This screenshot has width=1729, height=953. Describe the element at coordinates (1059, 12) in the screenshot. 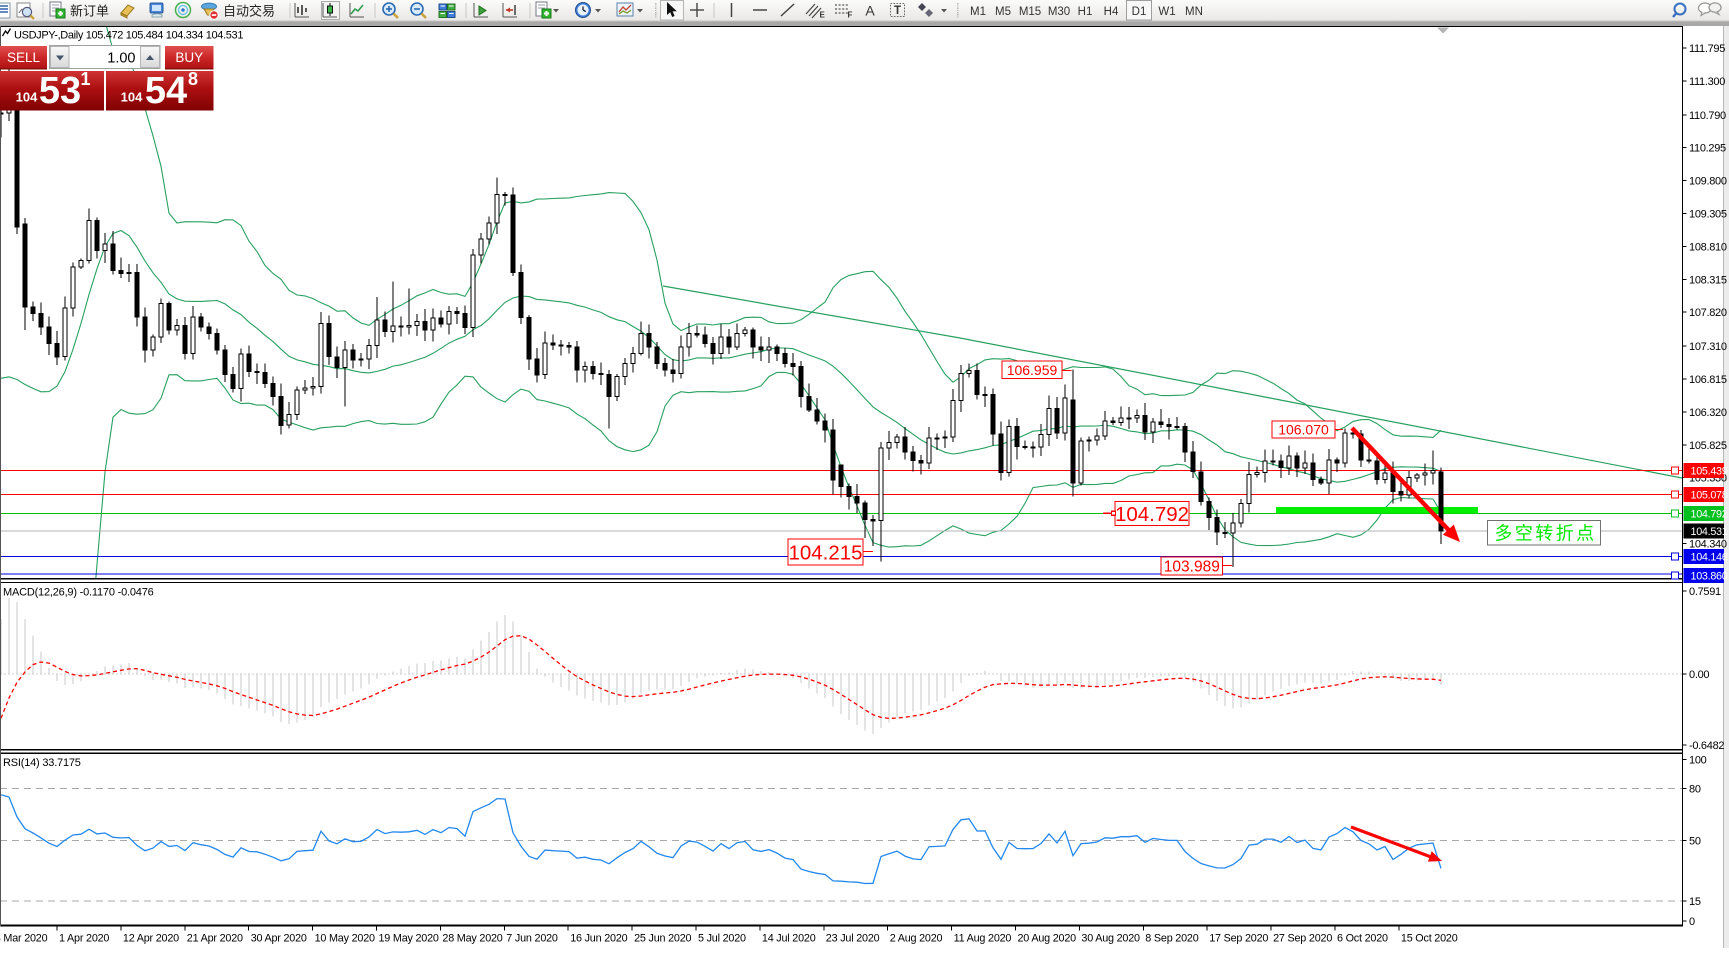

I see `svg-text: M30` at that location.